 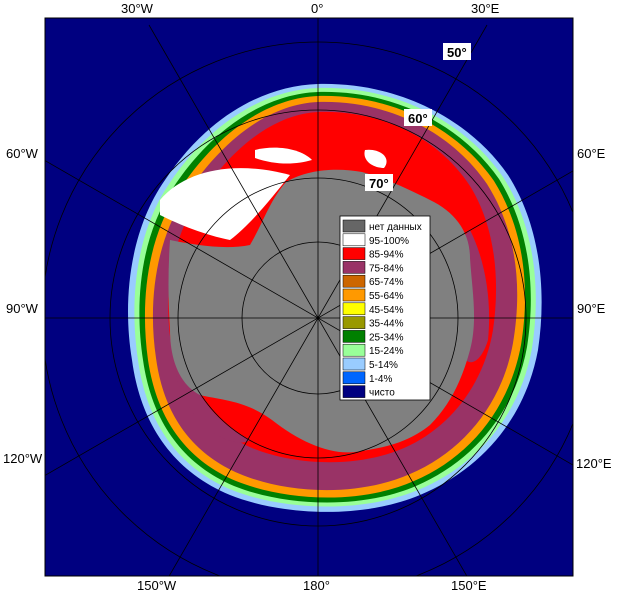 I want to click on legend-label: 25-34%, so click(x=386, y=337).